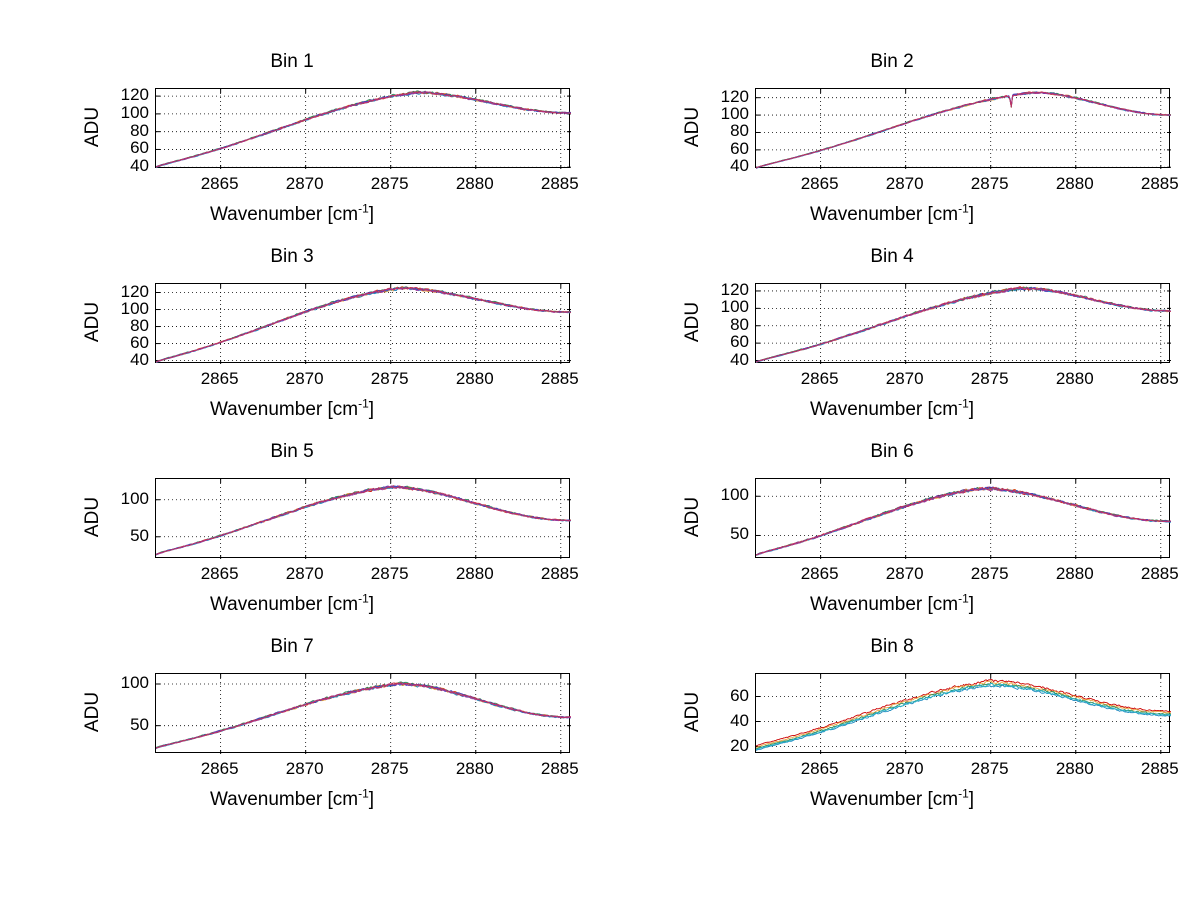  What do you see at coordinates (92, 517) in the screenshot?
I see `y-axis-label: ADU` at bounding box center [92, 517].